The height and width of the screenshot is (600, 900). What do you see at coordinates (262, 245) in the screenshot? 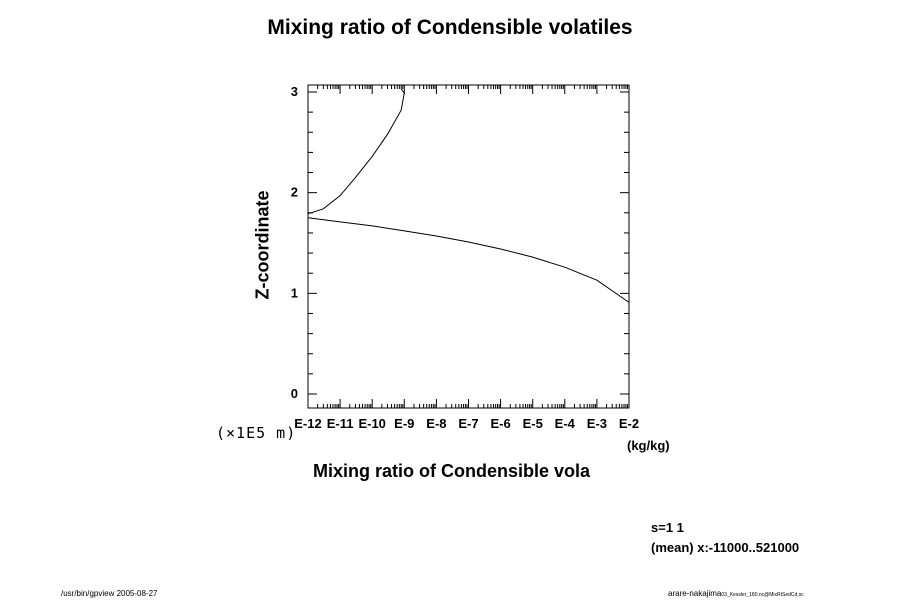
I see `y-axis-label: Z-coordinate` at bounding box center [262, 245].